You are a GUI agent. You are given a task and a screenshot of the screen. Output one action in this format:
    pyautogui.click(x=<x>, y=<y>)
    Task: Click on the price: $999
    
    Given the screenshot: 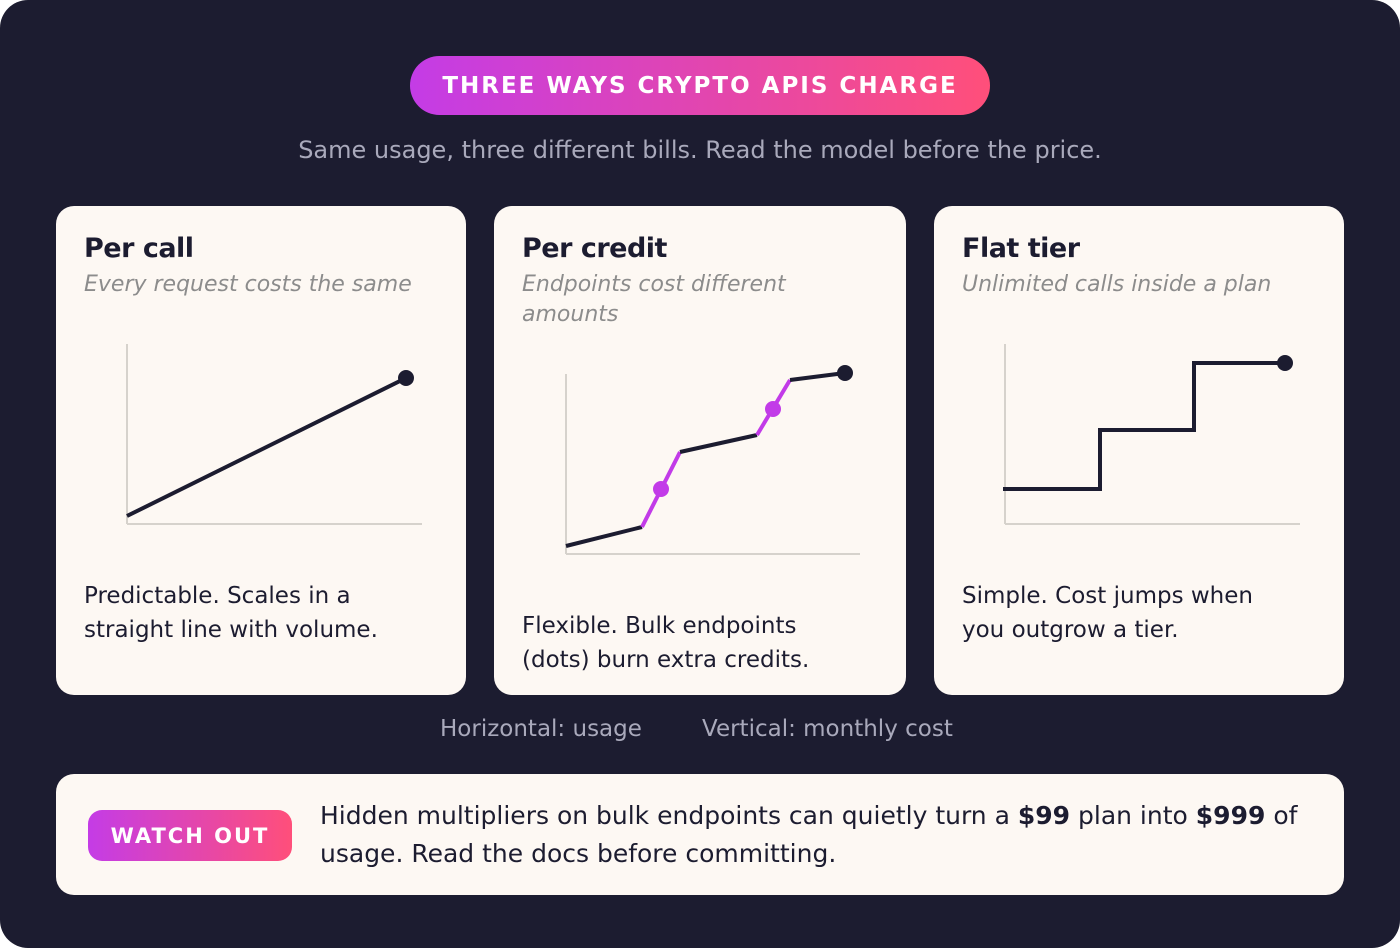 What is the action you would take?
    pyautogui.click(x=1230, y=815)
    